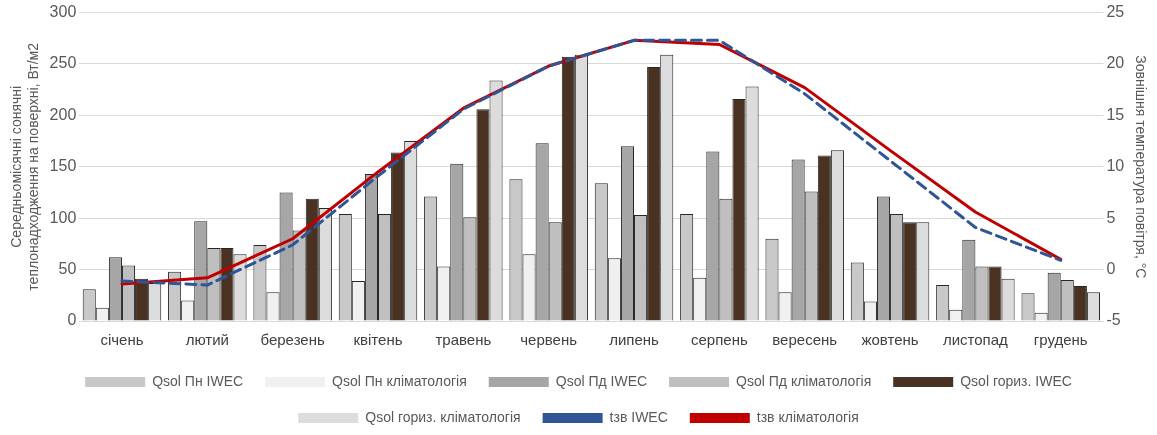 This screenshot has width=1157, height=435. What do you see at coordinates (634, 340) in the screenshot?
I see `x-tick-label: липень` at bounding box center [634, 340].